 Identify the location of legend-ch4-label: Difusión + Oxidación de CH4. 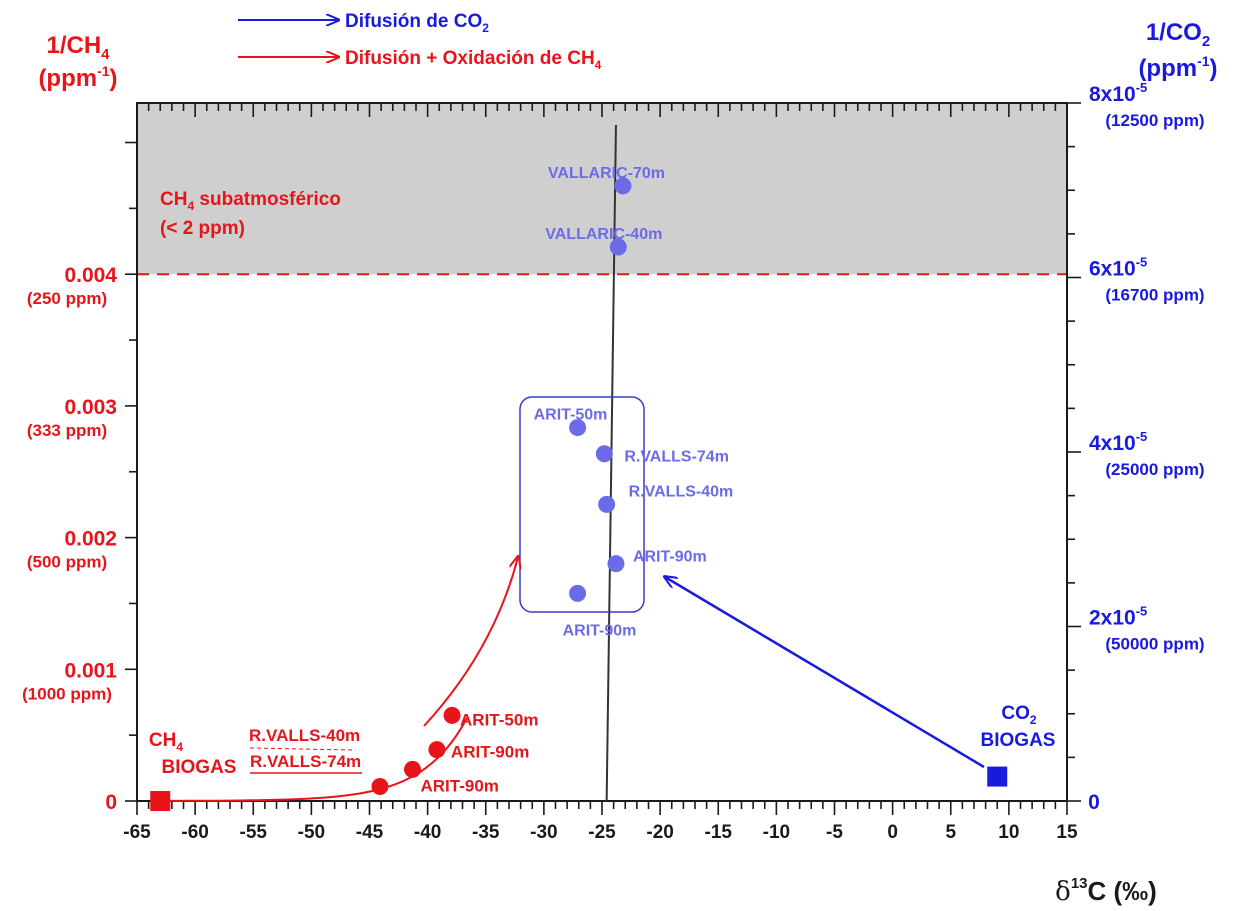
(473, 60).